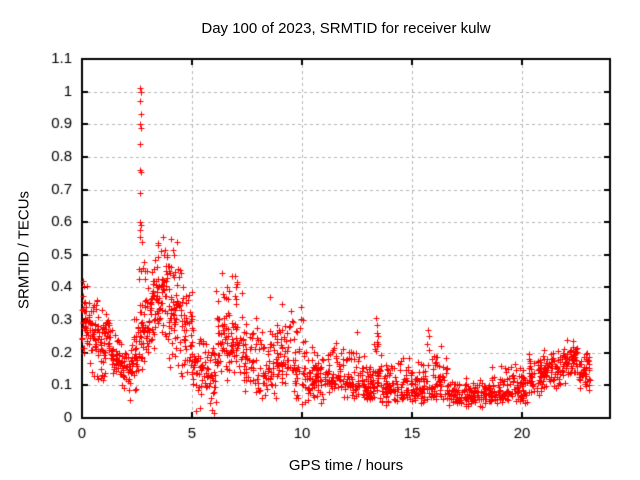 Image resolution: width=640 pixels, height=480 pixels. What do you see at coordinates (24, 250) in the screenshot?
I see `y-axis-label: SRMTID / TECUs` at bounding box center [24, 250].